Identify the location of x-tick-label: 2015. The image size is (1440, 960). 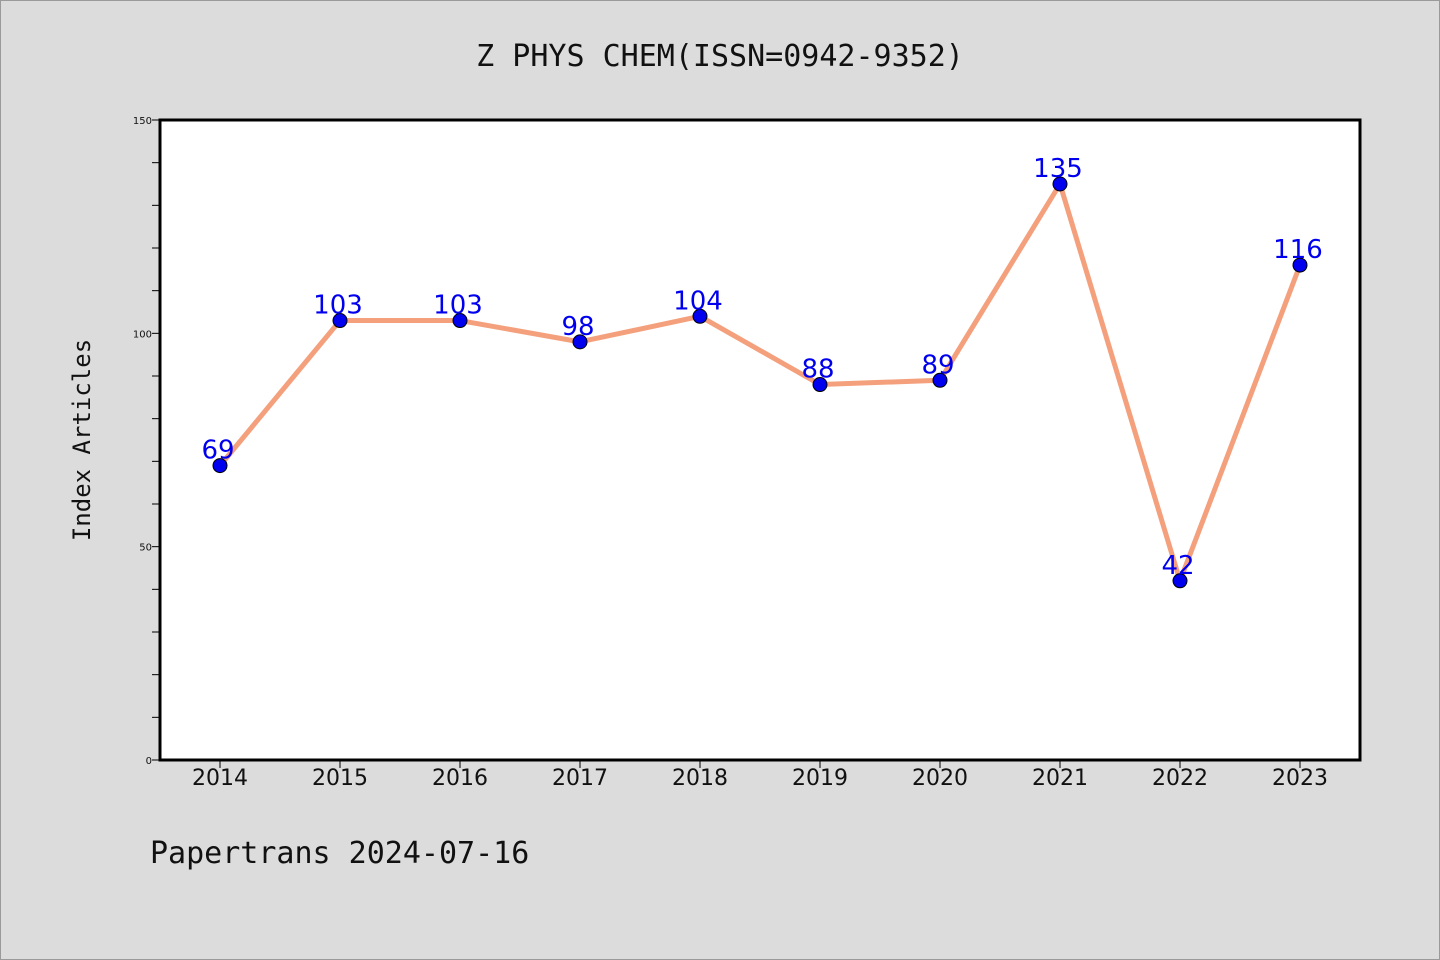
(340, 778).